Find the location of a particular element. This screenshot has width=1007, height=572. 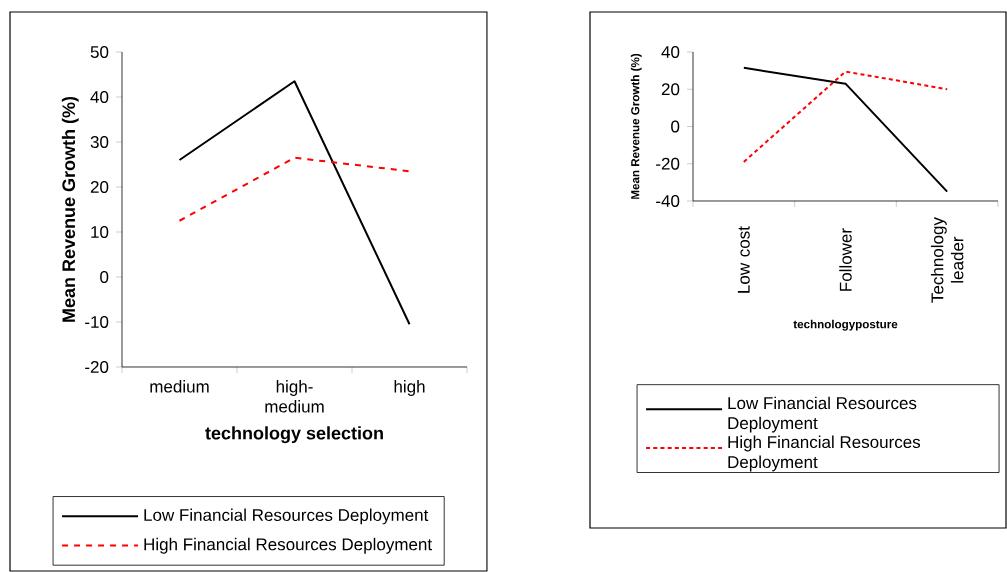

y-tick-label: 10 is located at coordinates (100, 232).